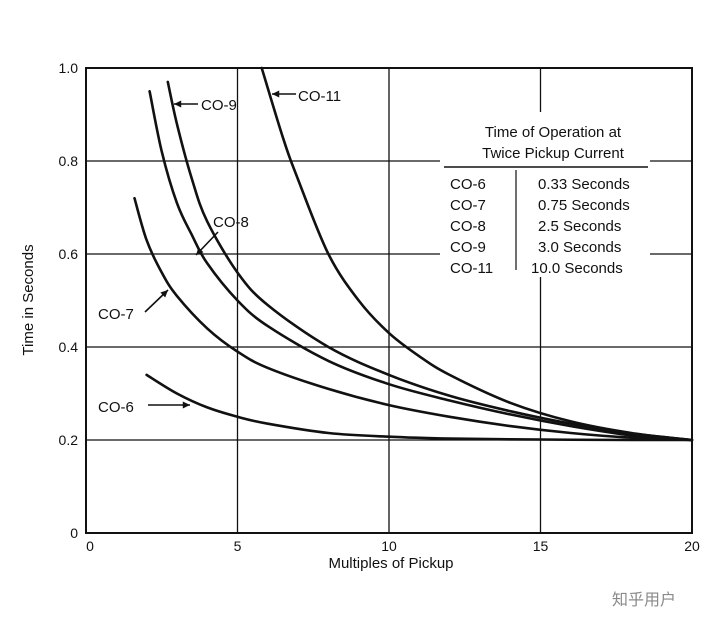  Describe the element at coordinates (74, 533) in the screenshot. I see `y-tick-label: 0` at that location.